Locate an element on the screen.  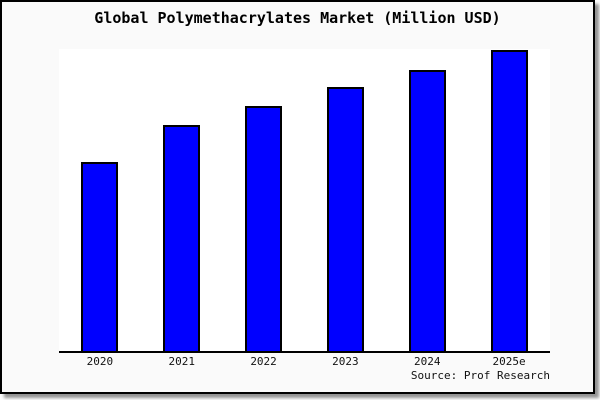
x-axis-label-2021: 2021 is located at coordinates (181, 361).